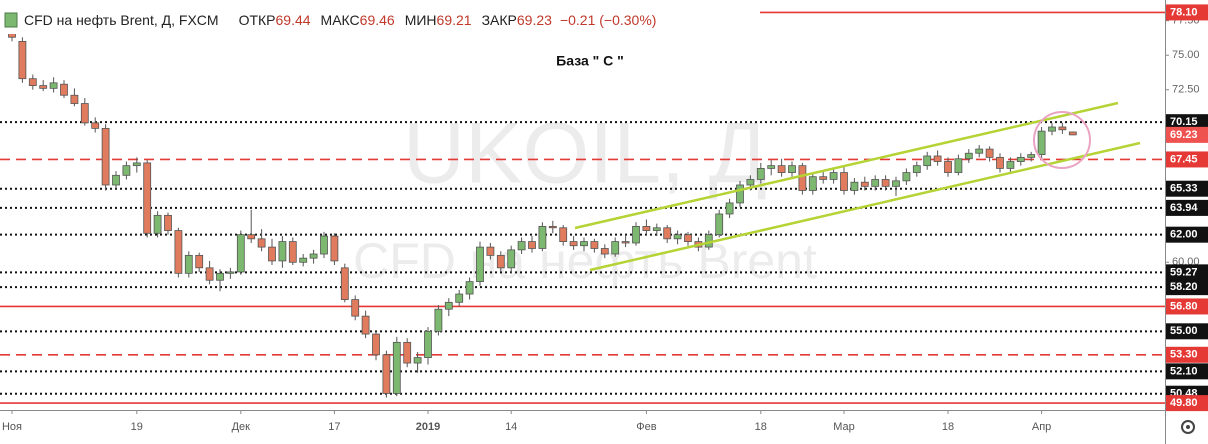  What do you see at coordinates (137, 427) in the screenshot?
I see `x-tick-label: 19` at bounding box center [137, 427].